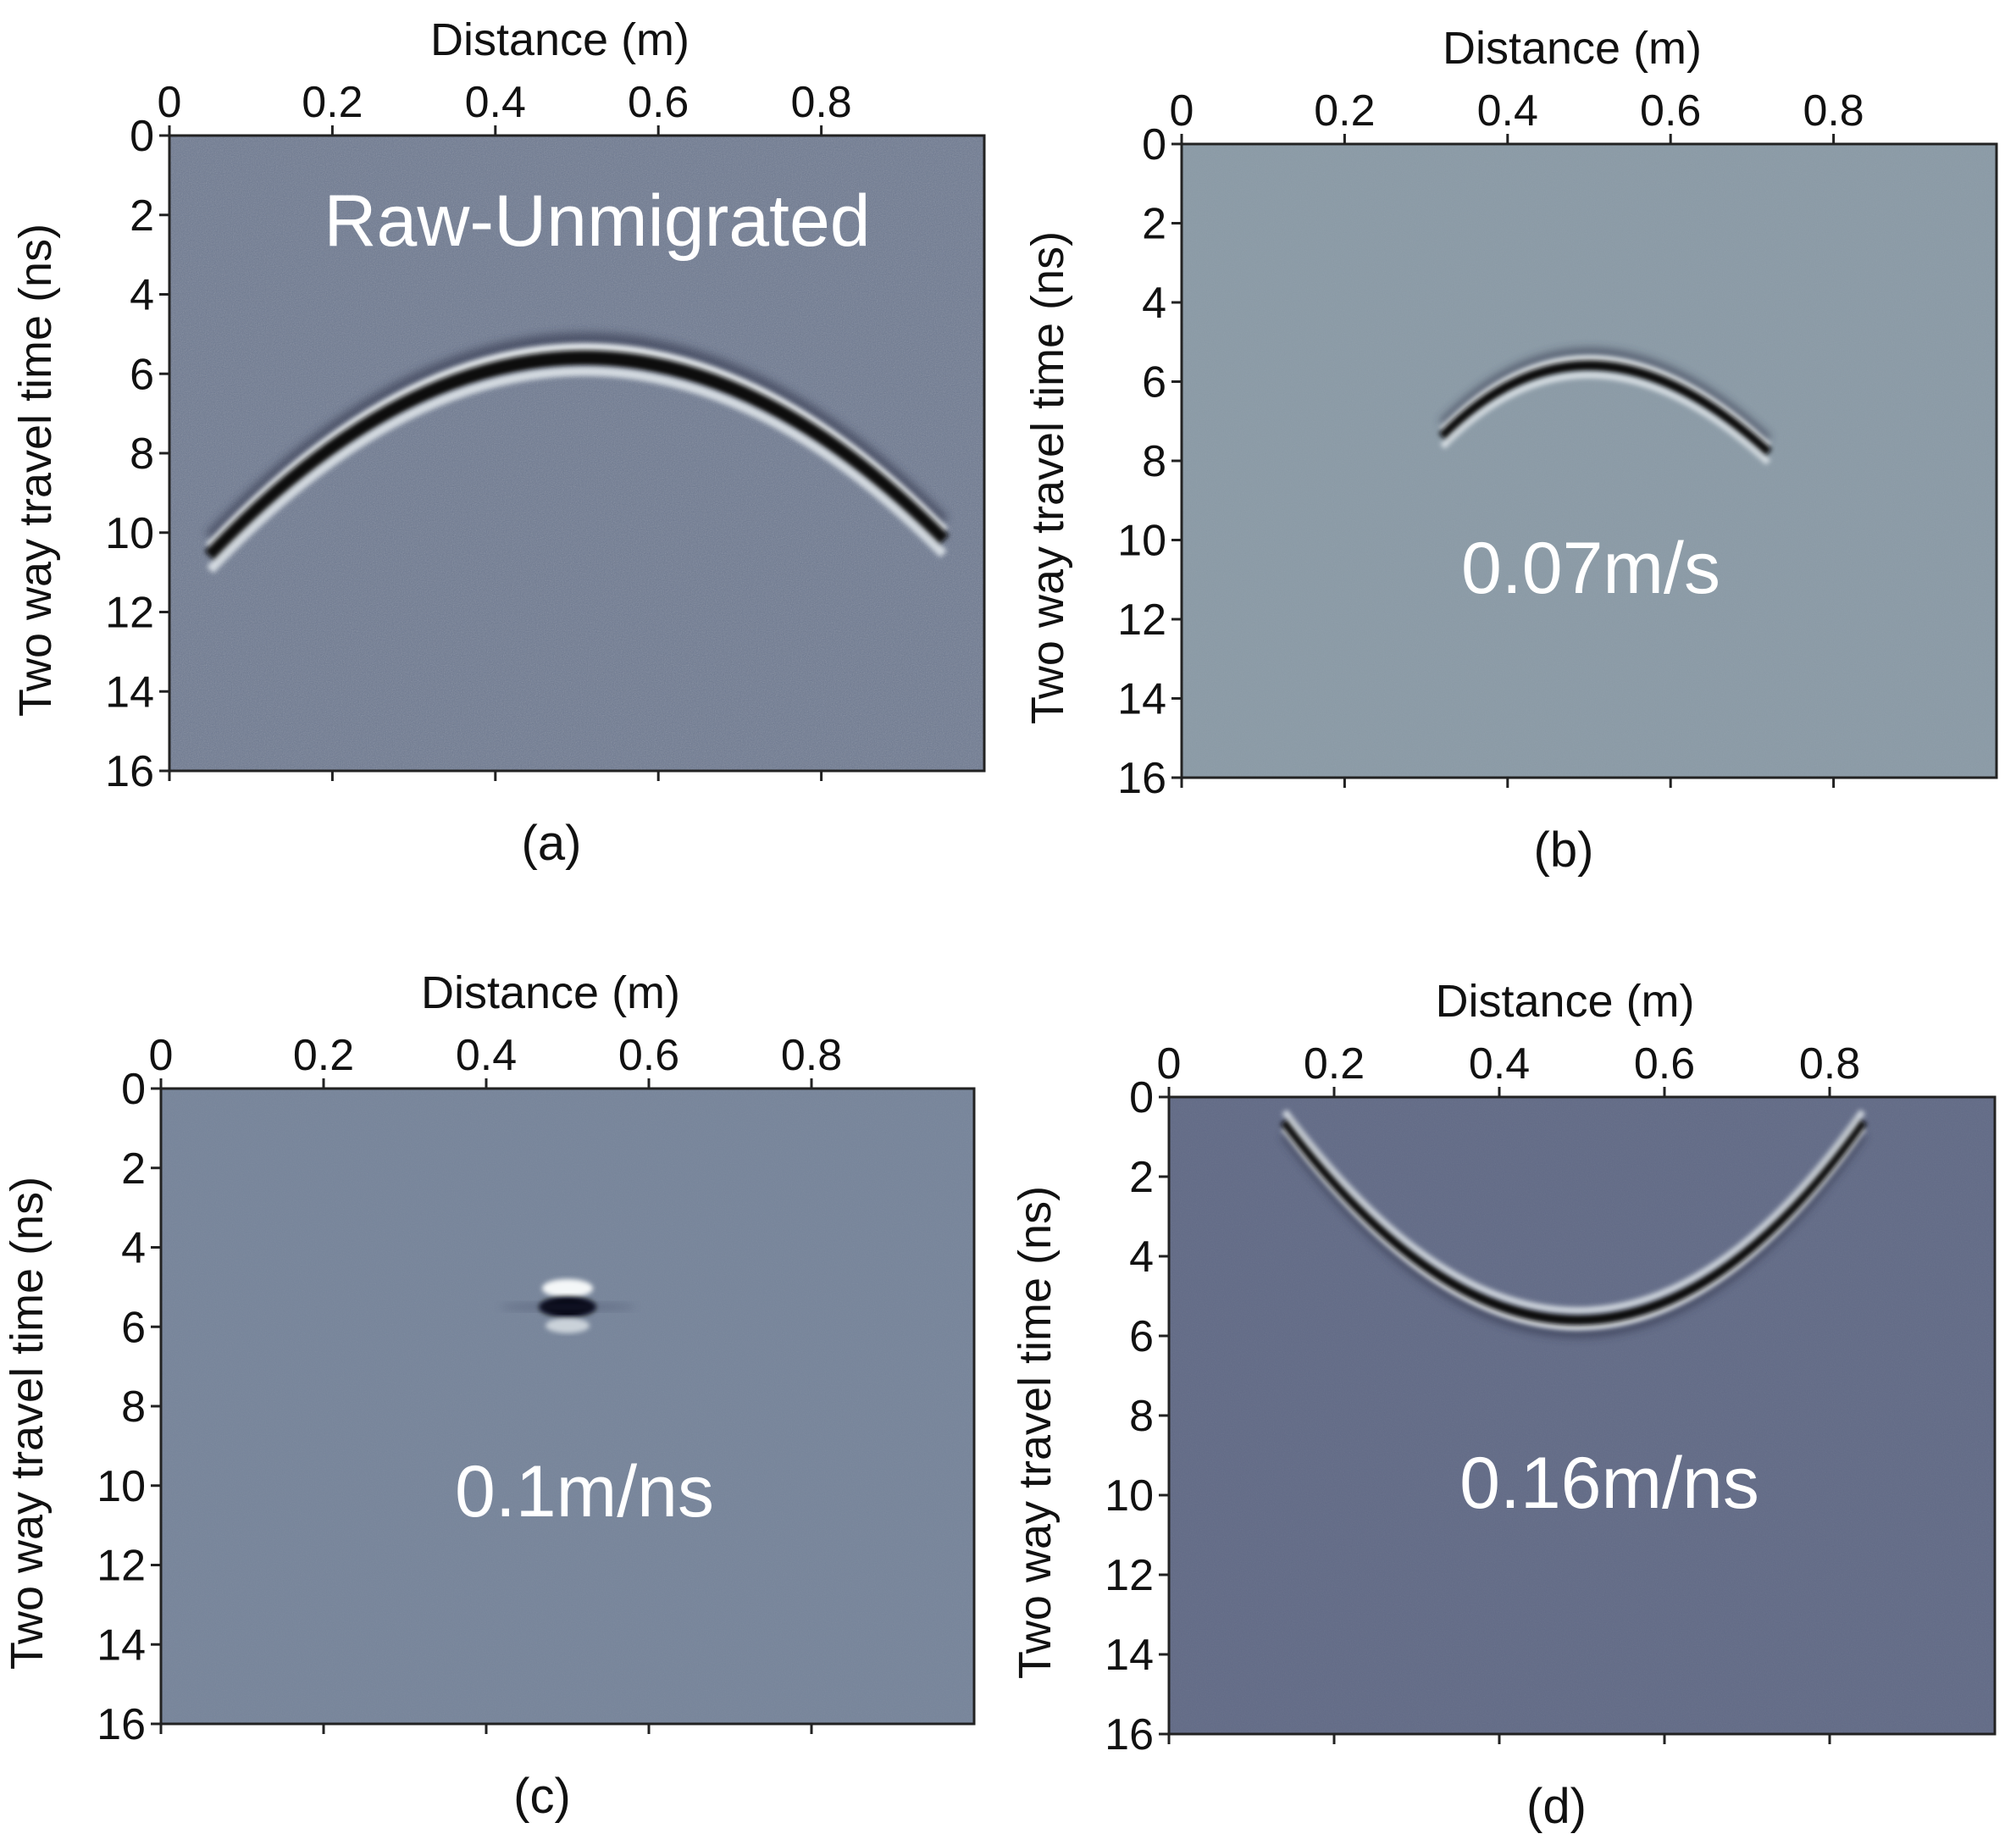  What do you see at coordinates (658, 102) in the screenshot?
I see `panel-a-x-tick-label: 0.6` at bounding box center [658, 102].